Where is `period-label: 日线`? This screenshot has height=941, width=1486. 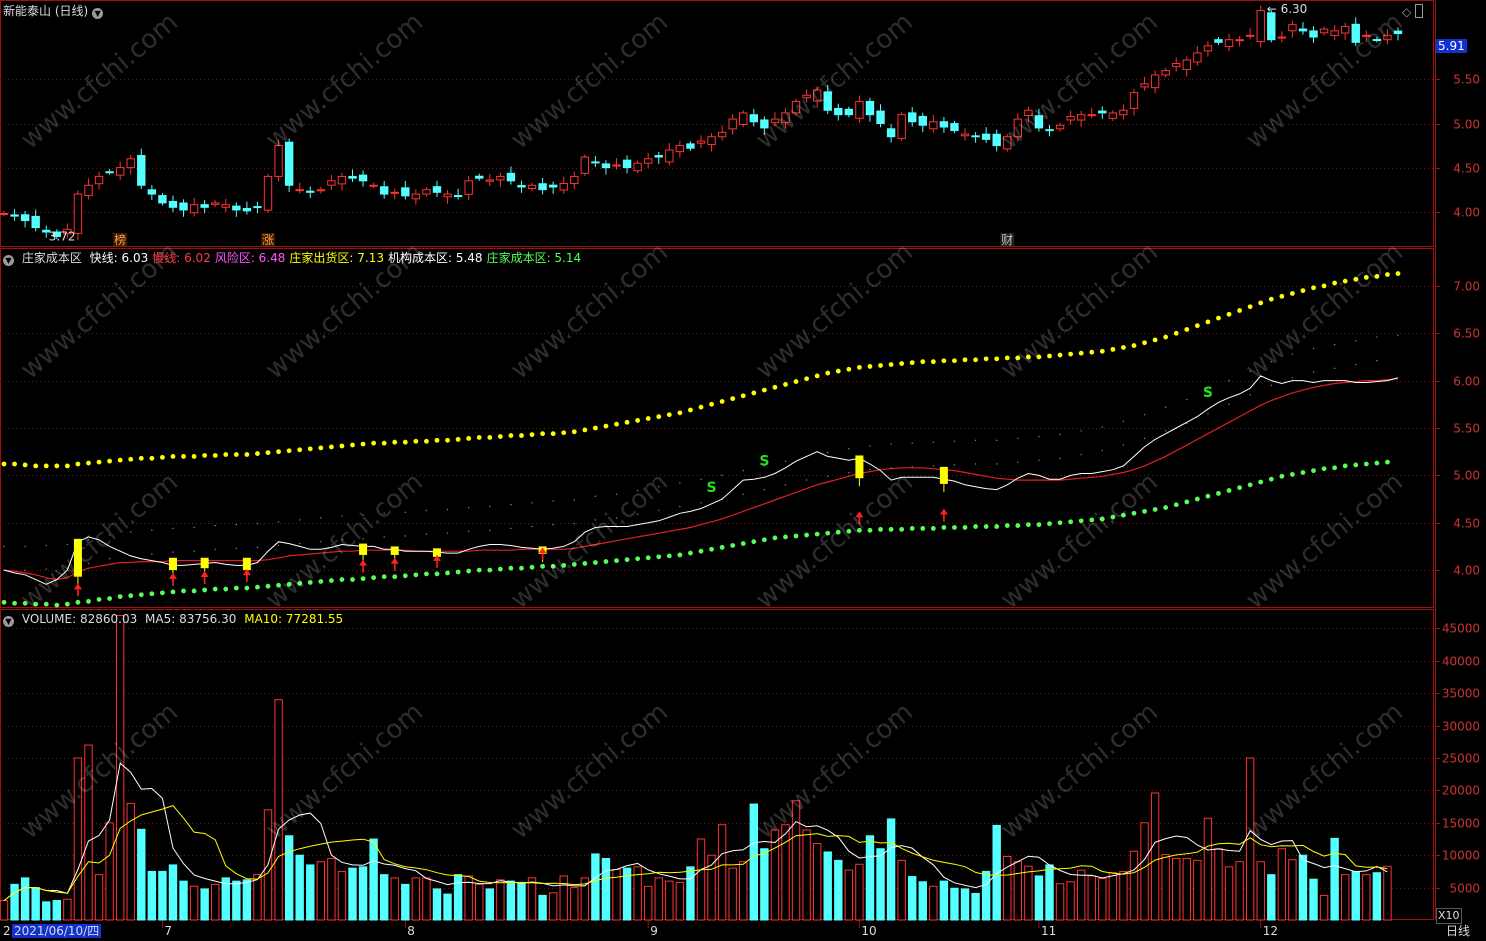
period-label: 日线 is located at coordinates (1458, 931).